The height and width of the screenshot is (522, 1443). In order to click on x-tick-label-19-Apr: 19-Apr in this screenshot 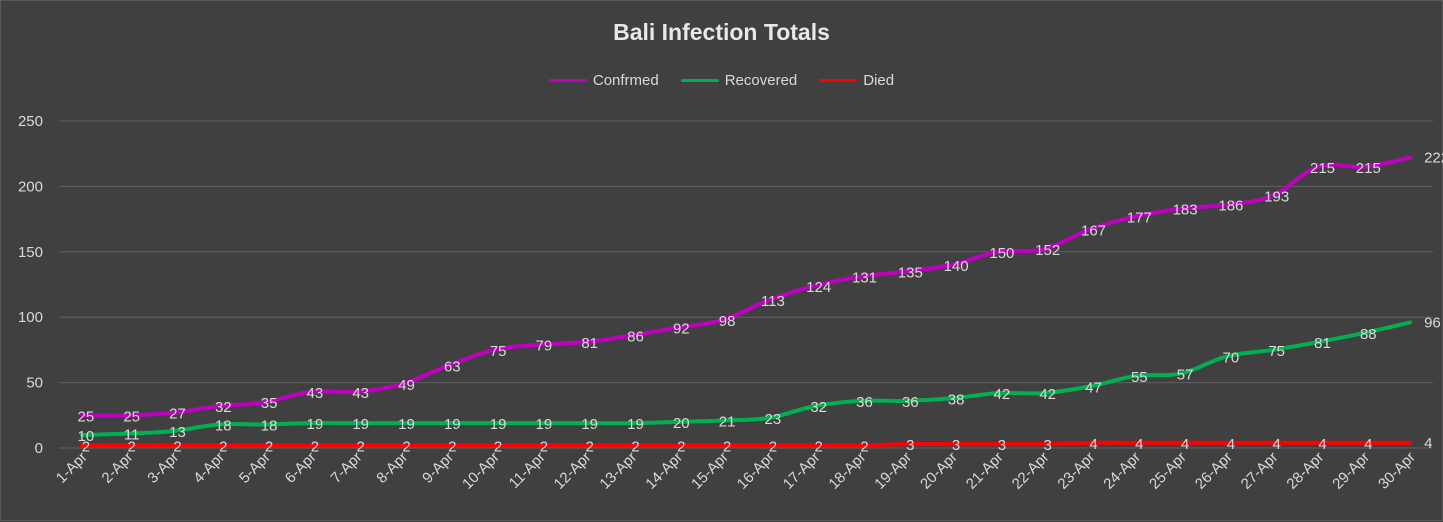, I will do `click(893, 471)`.